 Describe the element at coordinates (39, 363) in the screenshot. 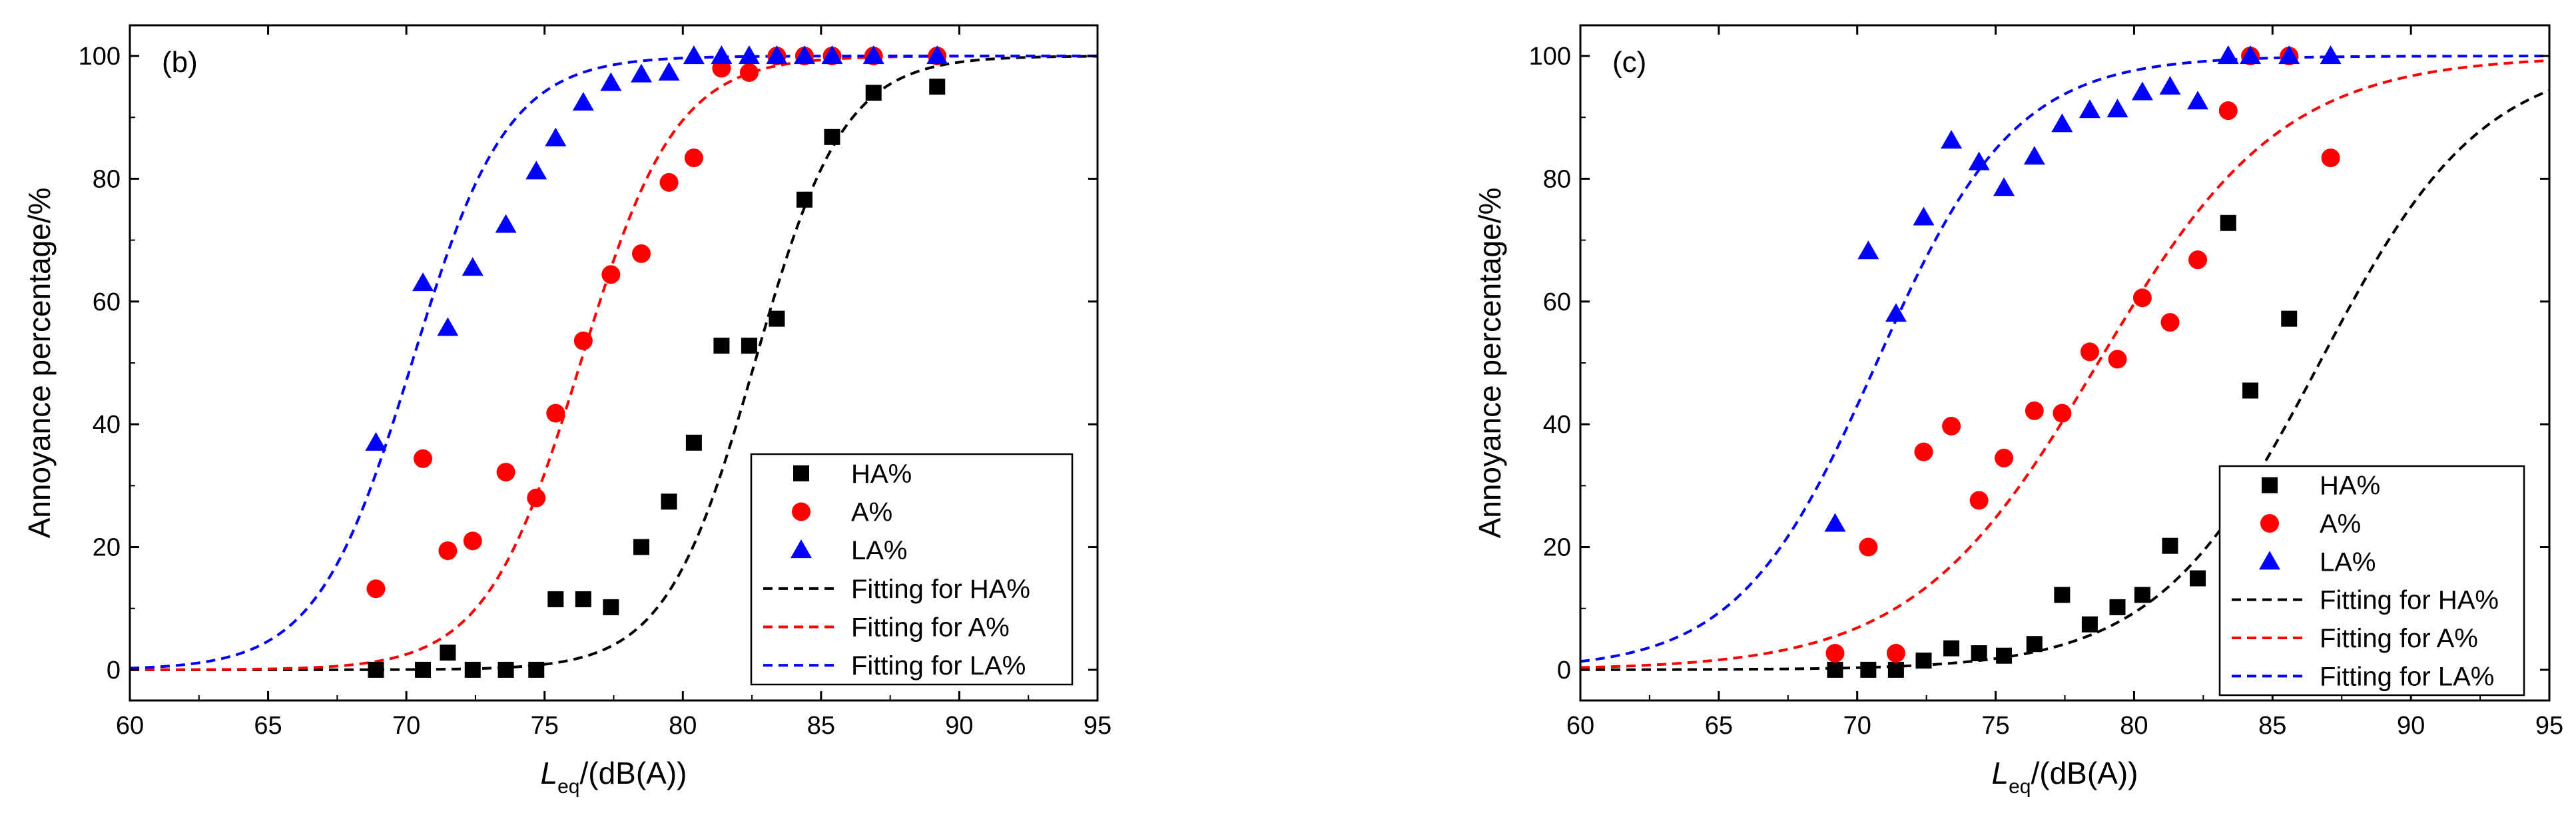

I see `y-axis-label: Annoyance percentage/%` at that location.